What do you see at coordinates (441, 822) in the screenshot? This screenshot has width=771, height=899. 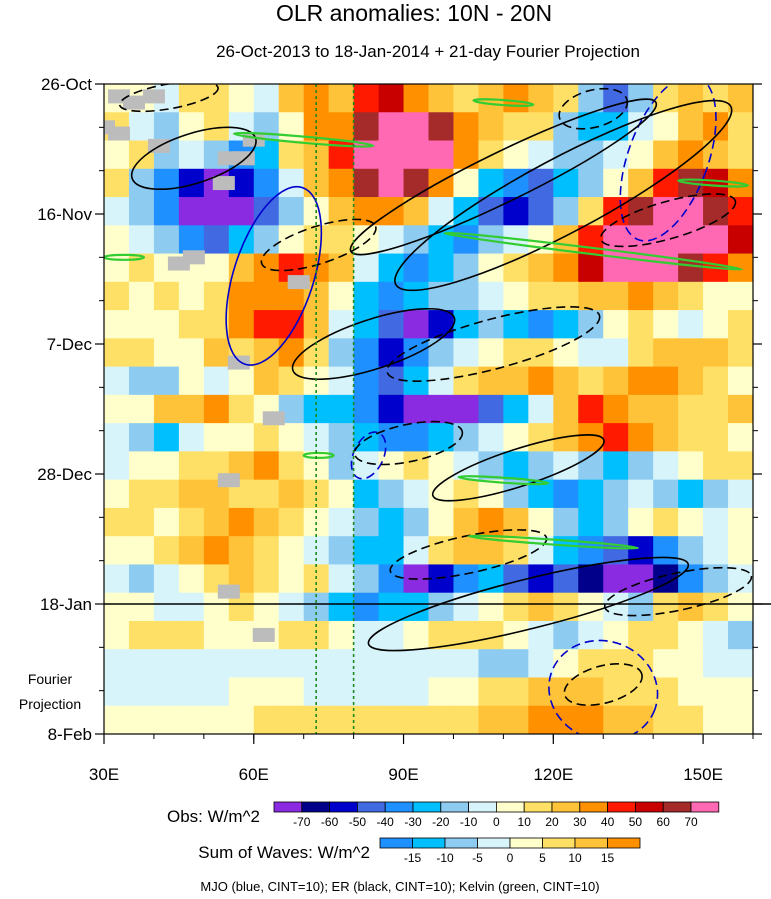 I see `obs-colorbar-tick-label: -20` at bounding box center [441, 822].